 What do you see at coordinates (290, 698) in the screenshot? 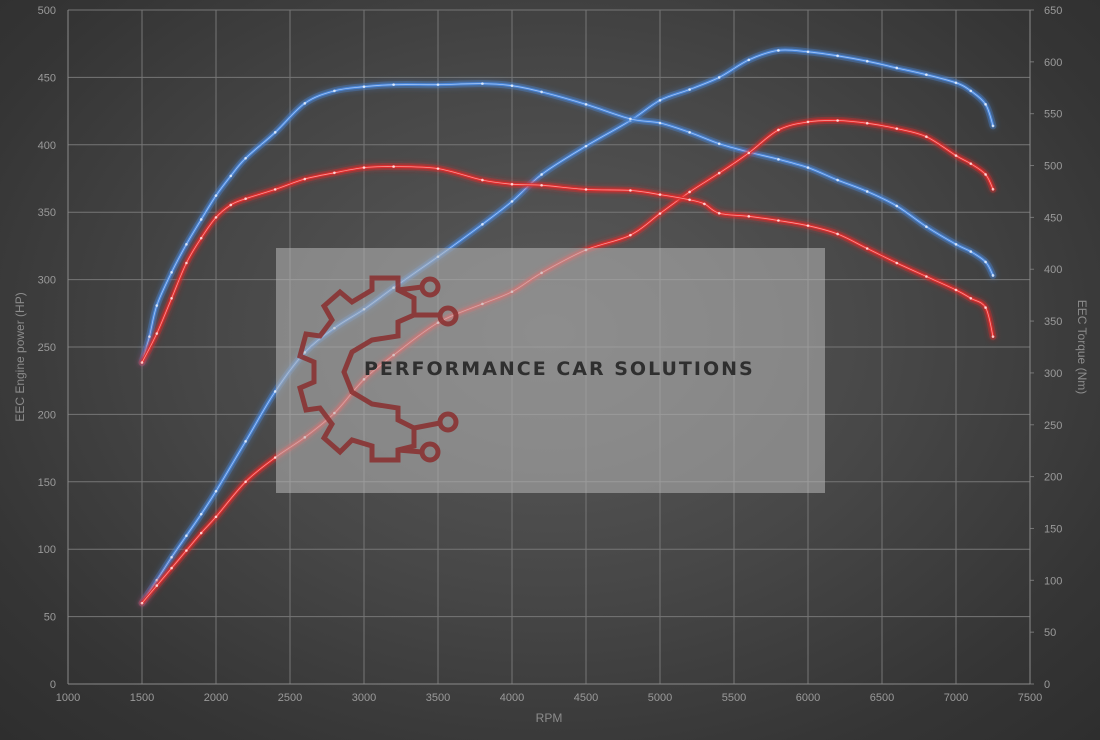
I see `x-tick-label: 2500` at bounding box center [290, 698].